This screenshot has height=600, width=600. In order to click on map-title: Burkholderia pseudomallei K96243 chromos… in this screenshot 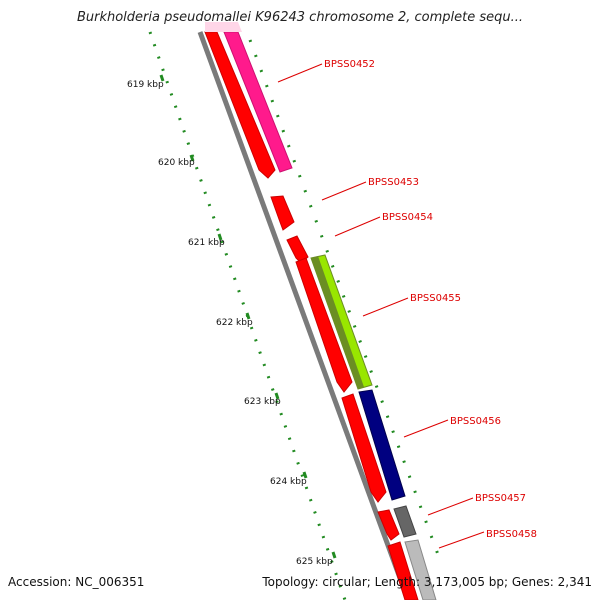, I will do `click(300, 17)`.